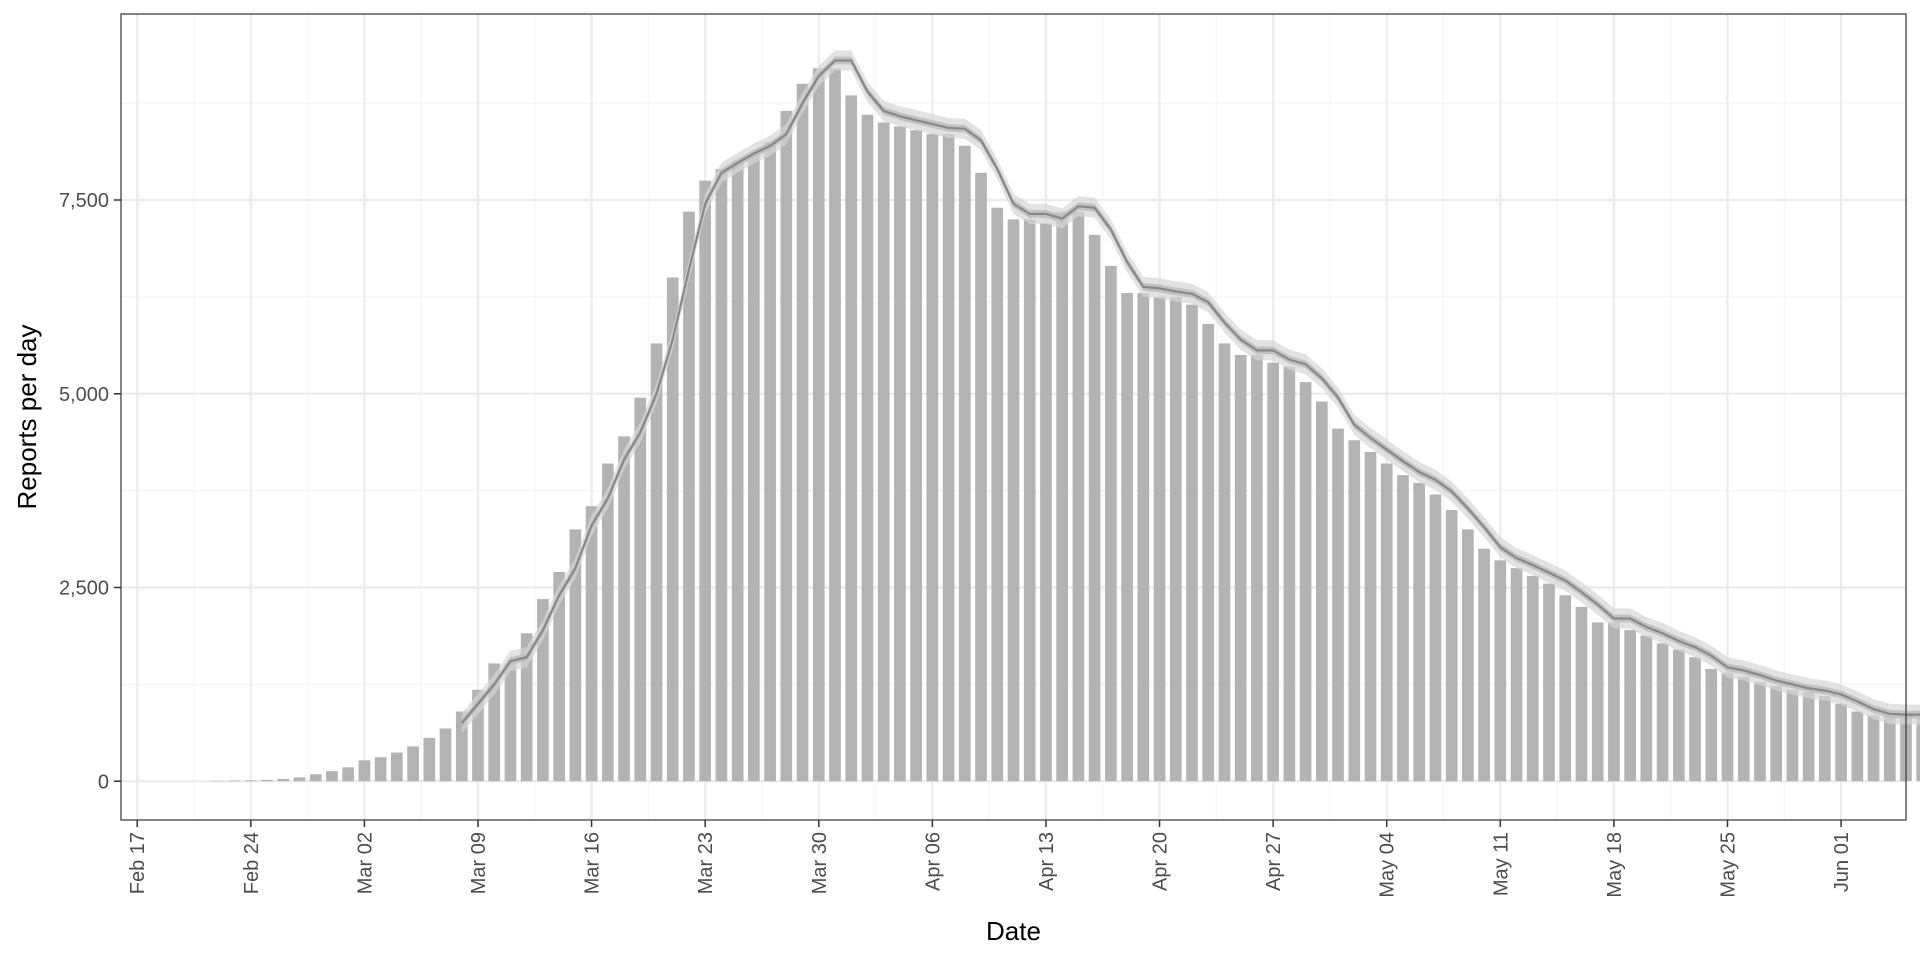  What do you see at coordinates (1842, 862) in the screenshot?
I see `x-tick-label: Jun 01` at bounding box center [1842, 862].